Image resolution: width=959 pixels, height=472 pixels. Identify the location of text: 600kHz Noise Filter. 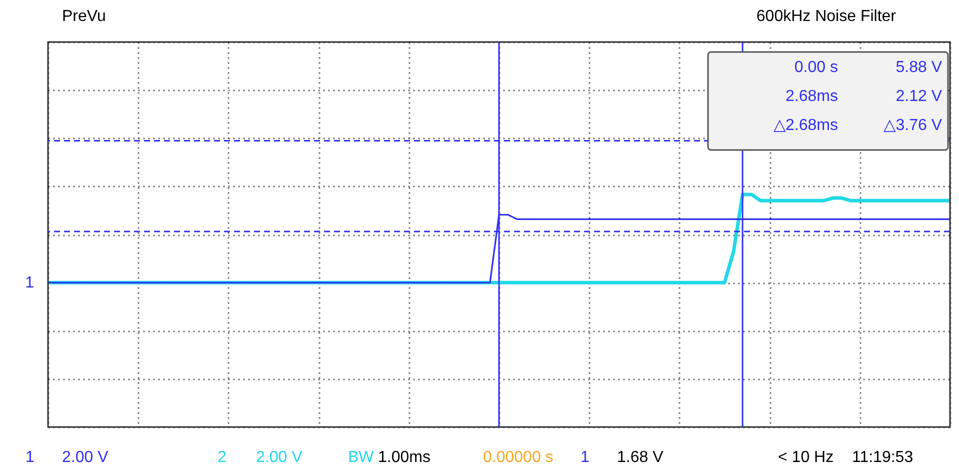
(826, 16).